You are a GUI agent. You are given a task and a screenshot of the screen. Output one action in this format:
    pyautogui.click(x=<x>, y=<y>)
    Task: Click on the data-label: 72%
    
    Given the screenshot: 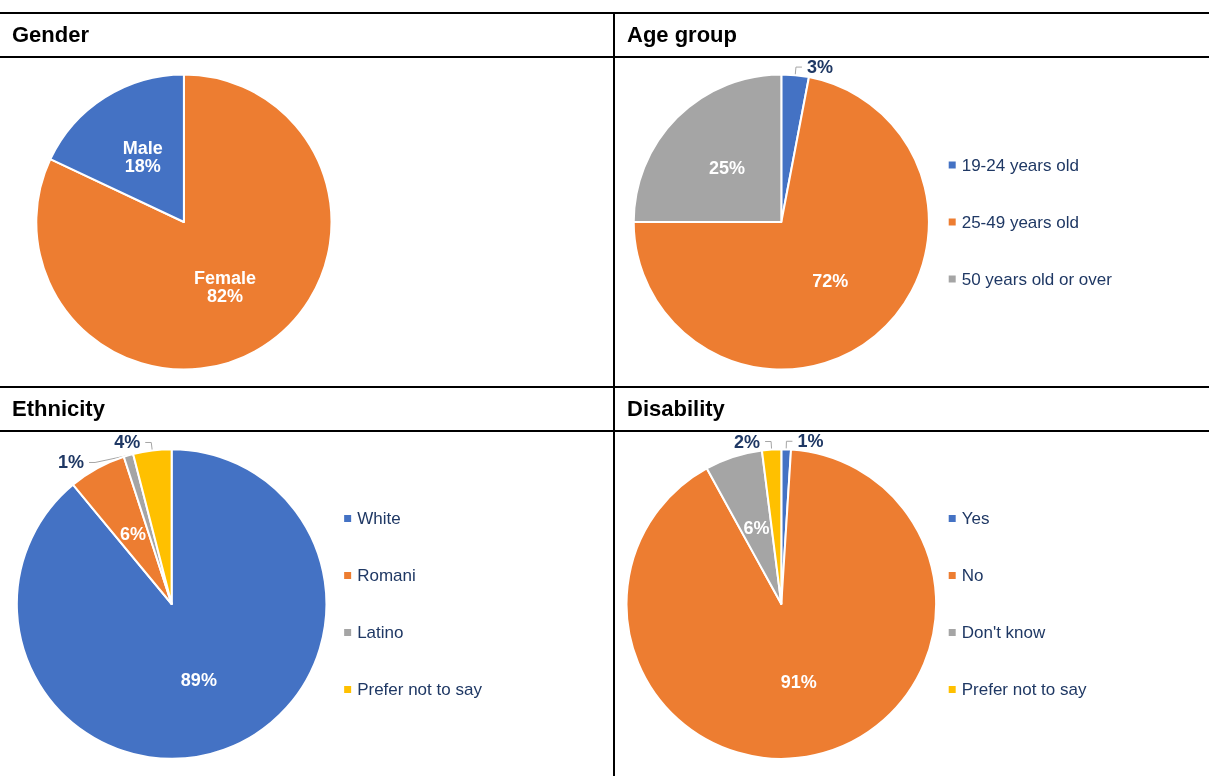 What is the action you would take?
    pyautogui.click(x=830, y=281)
    